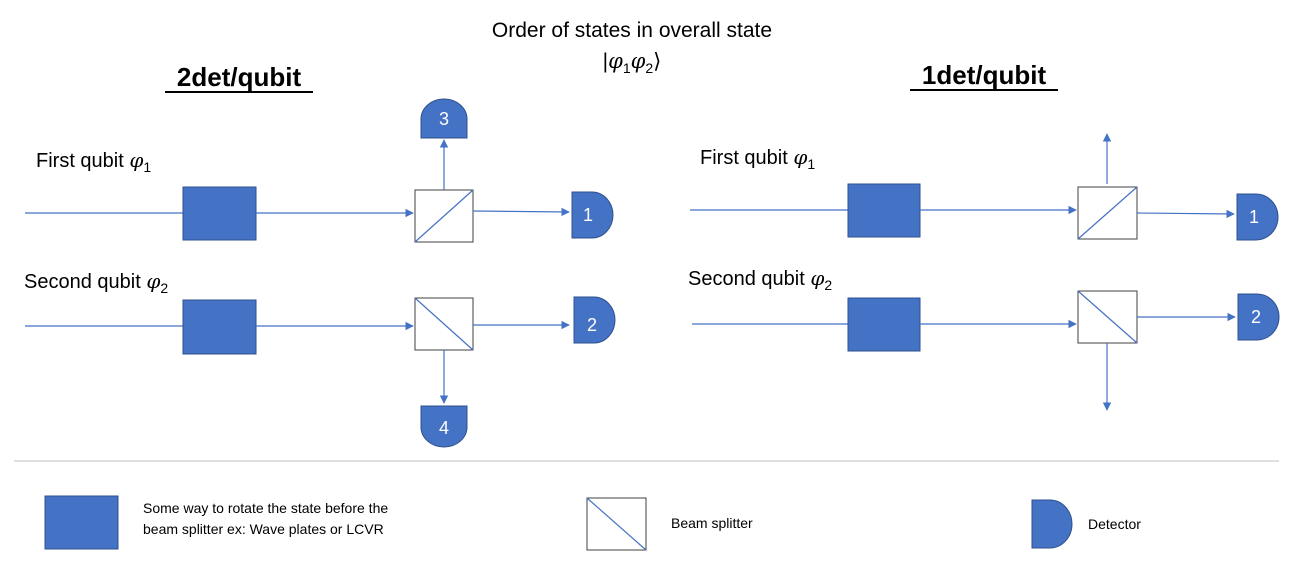 Image resolution: width=1298 pixels, height=572 pixels. What do you see at coordinates (632, 62) in the screenshot?
I see `overall-state-ket: |φ1φ2⟩` at bounding box center [632, 62].